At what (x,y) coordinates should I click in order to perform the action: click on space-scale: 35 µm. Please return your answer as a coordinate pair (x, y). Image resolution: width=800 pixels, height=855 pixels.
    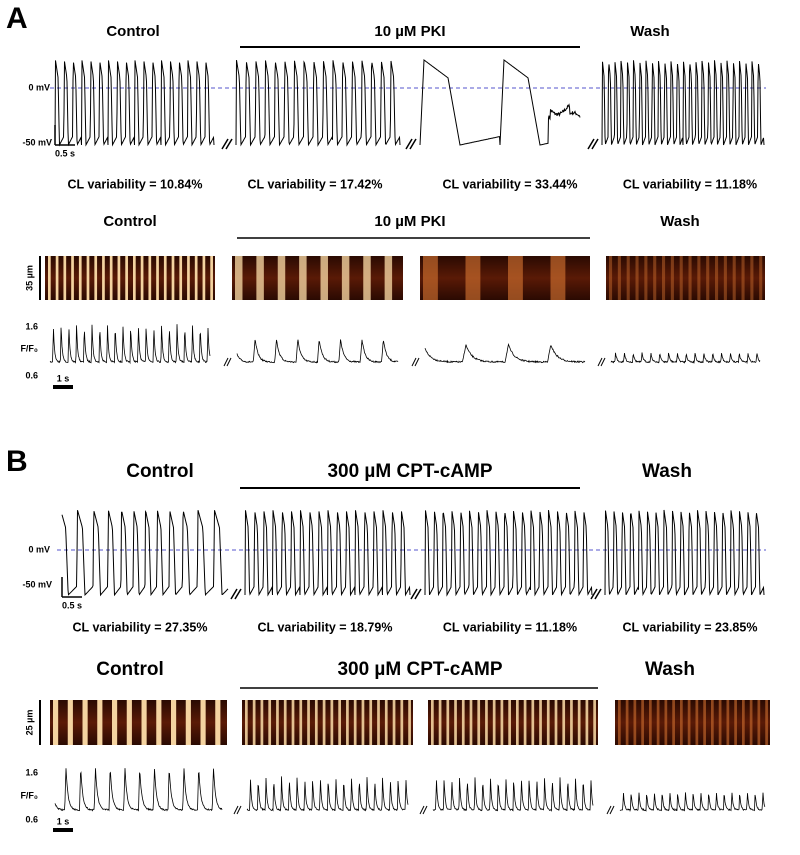
    Looking at the image, I should click on (29, 278).